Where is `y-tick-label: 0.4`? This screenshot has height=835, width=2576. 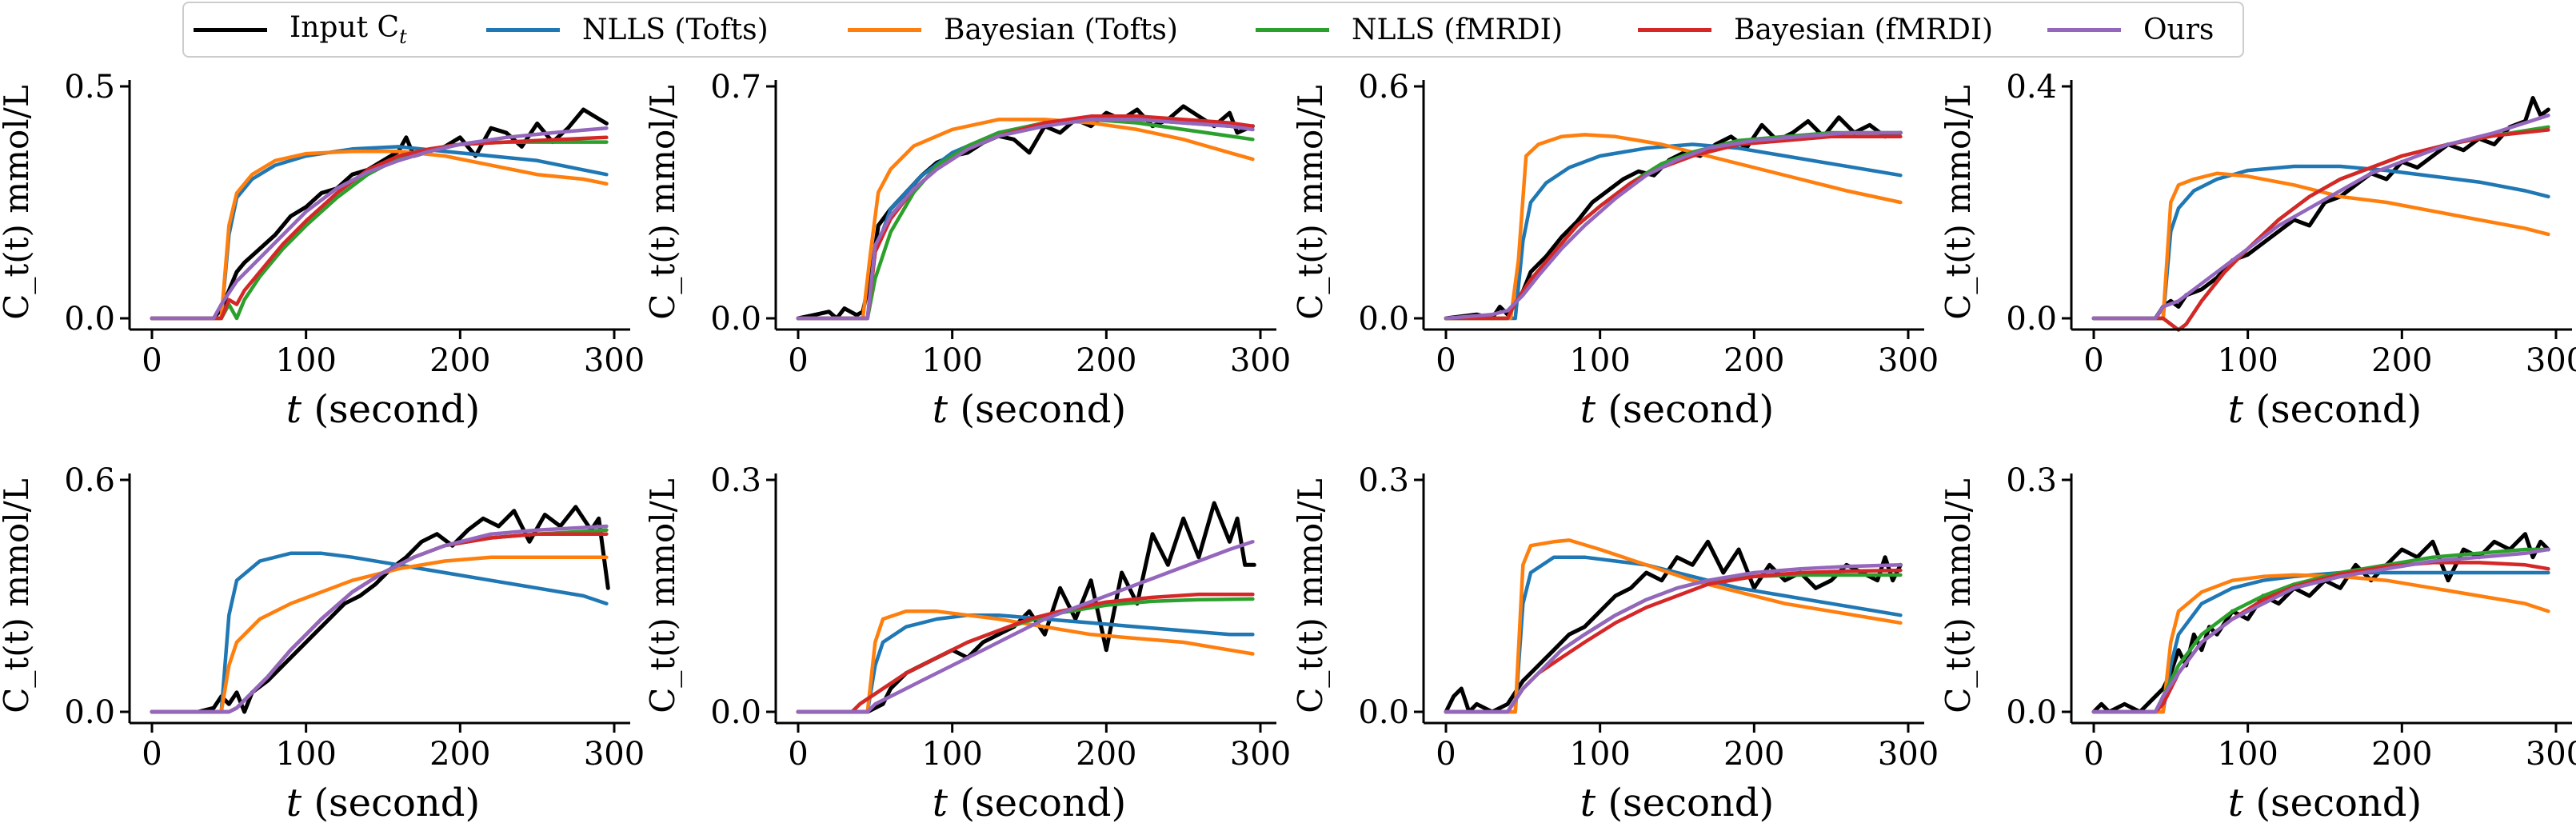 y-tick-label: 0.4 is located at coordinates (2031, 87).